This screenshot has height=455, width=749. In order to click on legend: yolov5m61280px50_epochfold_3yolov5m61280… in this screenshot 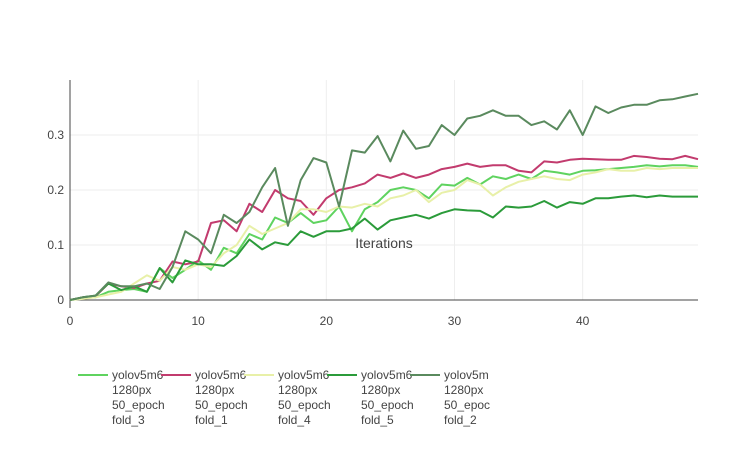, I will do `click(284, 397)`.